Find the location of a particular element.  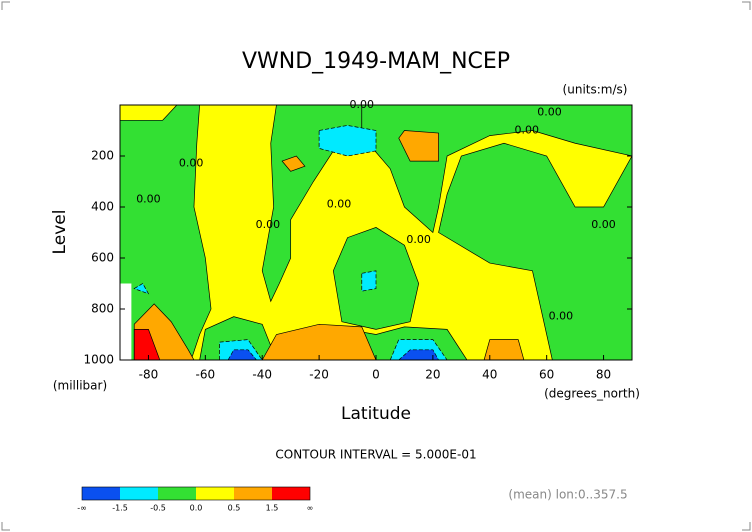

units-label: (units:m/s) is located at coordinates (595, 90).